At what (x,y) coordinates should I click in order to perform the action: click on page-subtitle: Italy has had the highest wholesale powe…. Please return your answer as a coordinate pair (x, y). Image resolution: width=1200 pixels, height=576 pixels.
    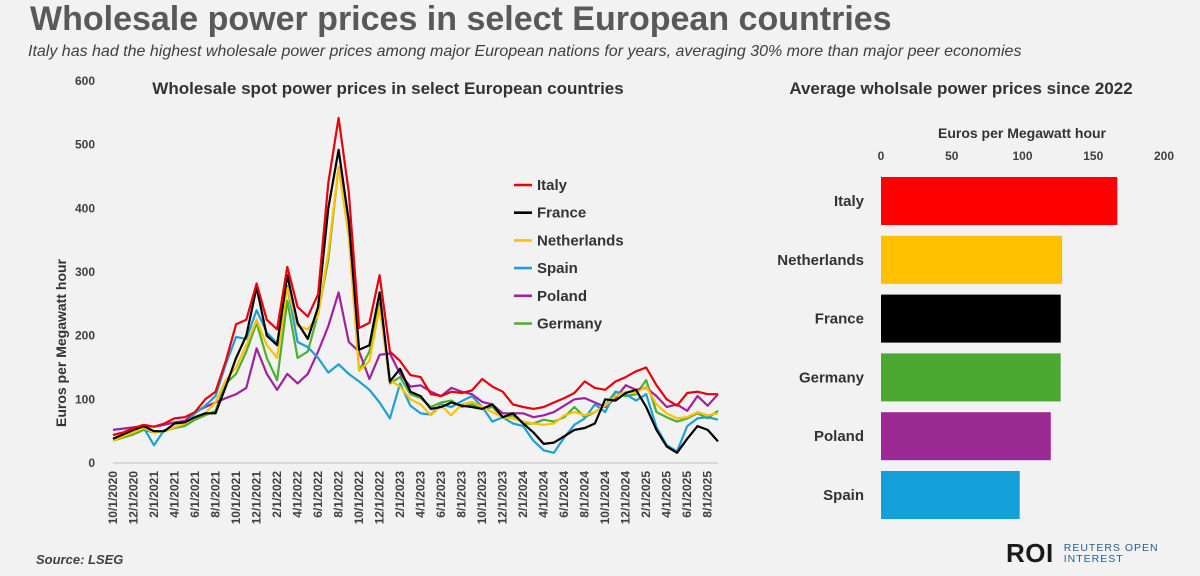
    Looking at the image, I should click on (525, 51).